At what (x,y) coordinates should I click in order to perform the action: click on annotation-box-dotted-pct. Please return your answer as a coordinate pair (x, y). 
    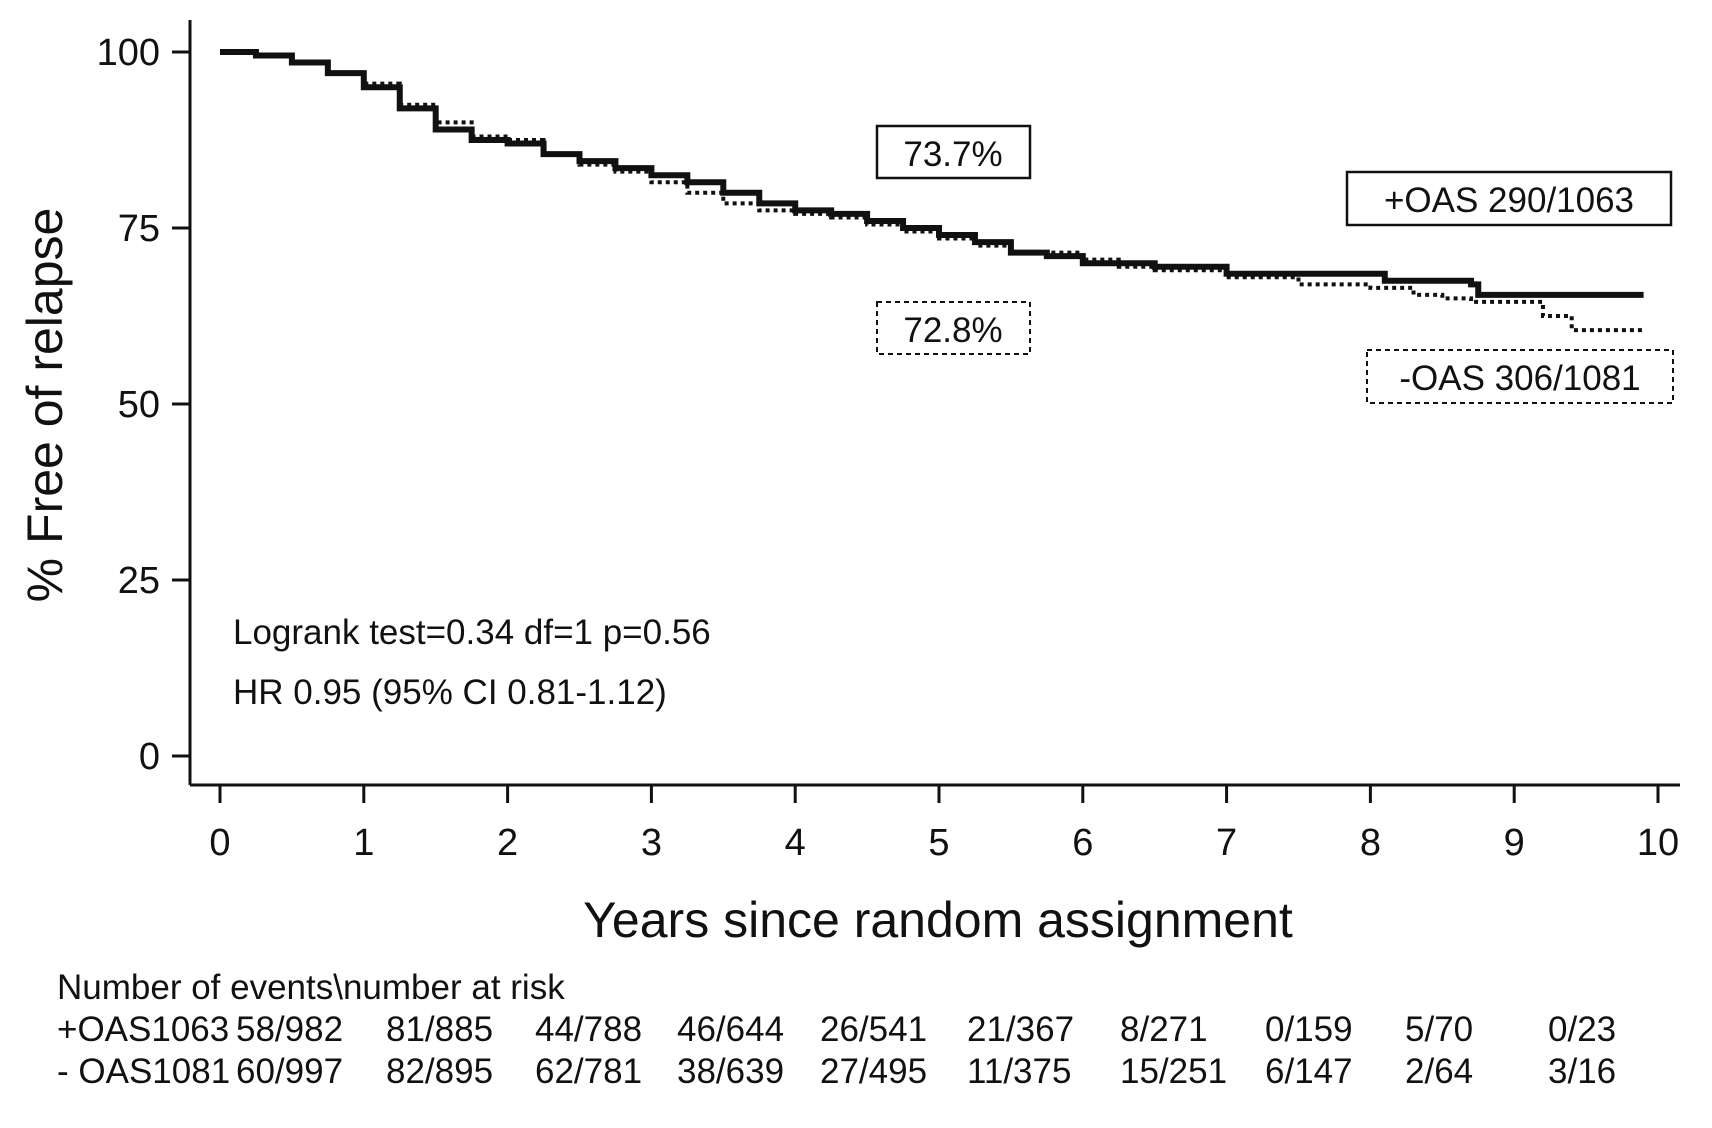
    Looking at the image, I should click on (953, 328).